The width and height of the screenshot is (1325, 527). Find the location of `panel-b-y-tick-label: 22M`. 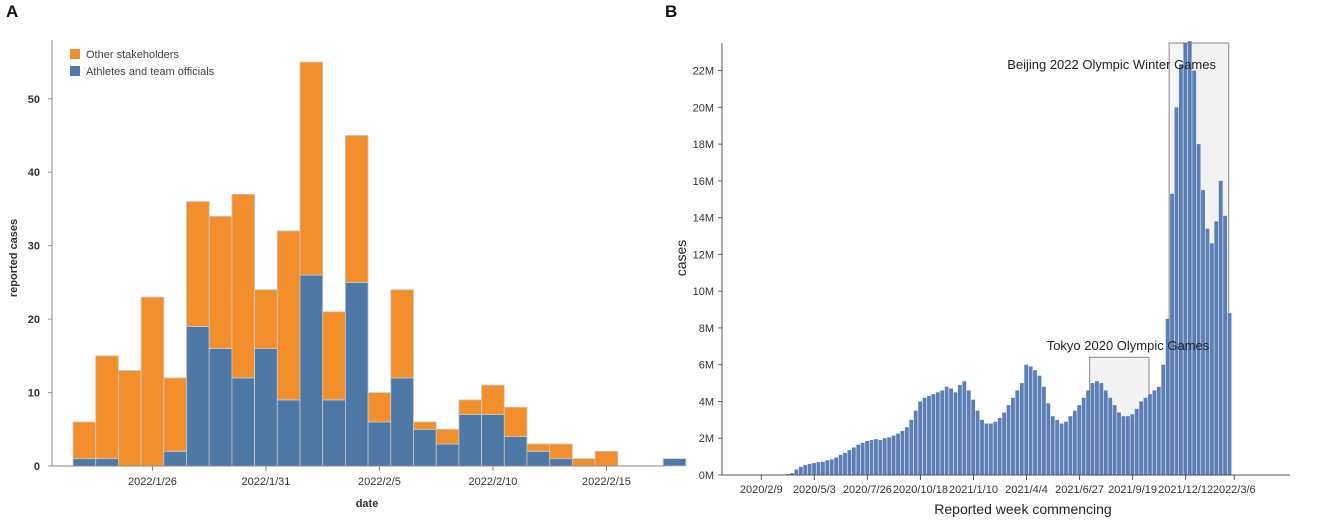

panel-b-y-tick-label: 22M is located at coordinates (703, 72).